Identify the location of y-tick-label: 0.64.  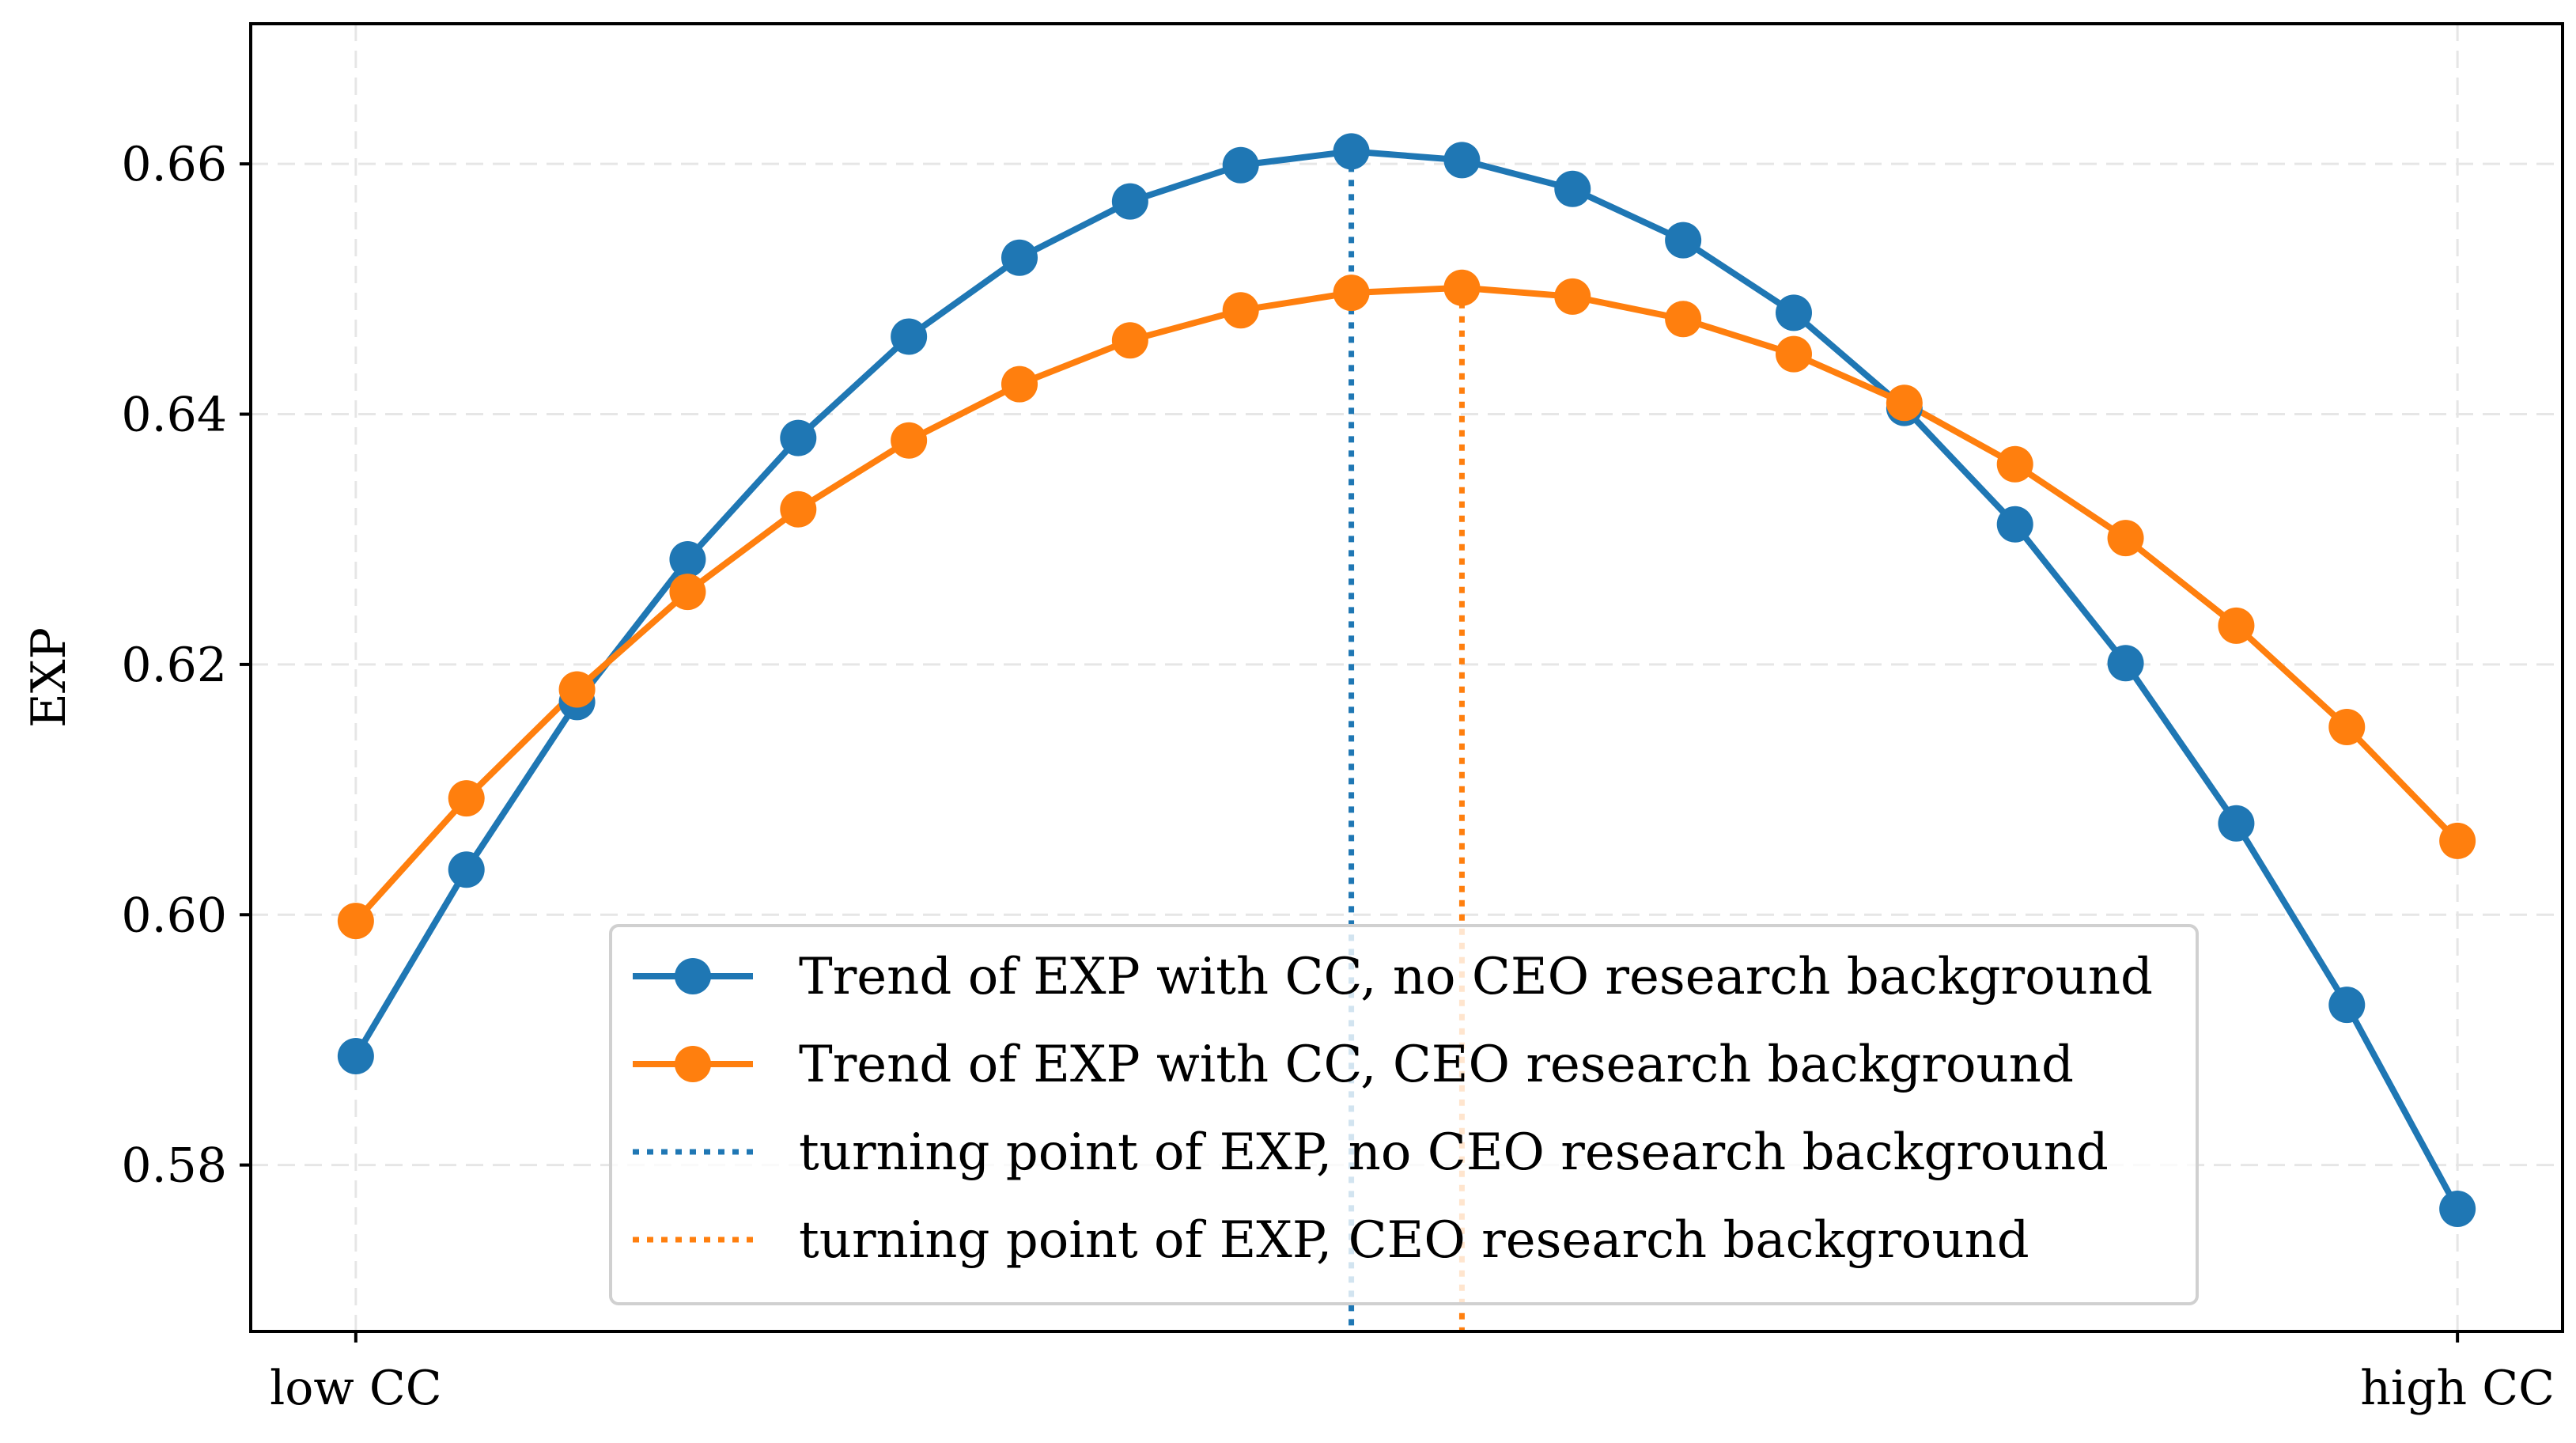
(174, 416).